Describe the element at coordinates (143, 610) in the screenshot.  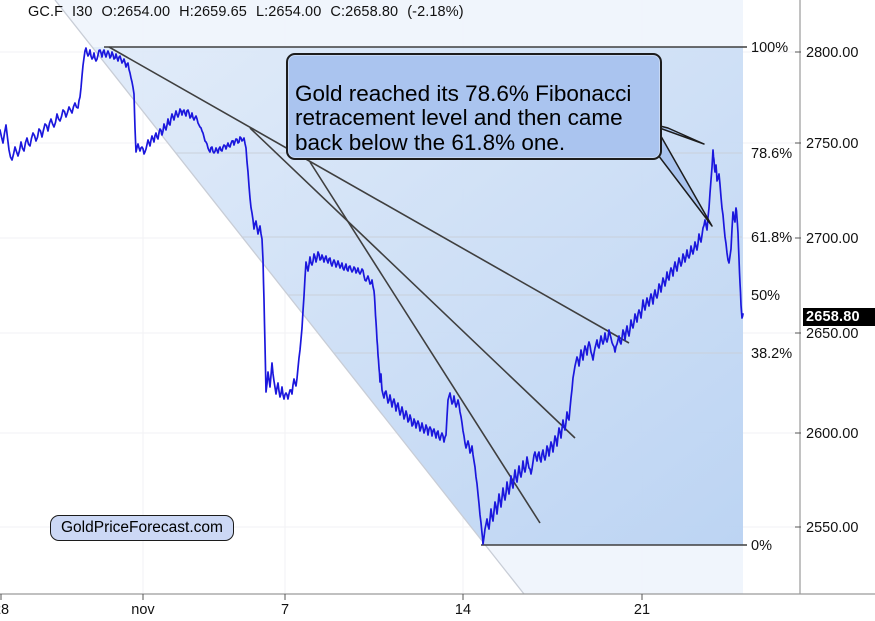
I see `x-axis-label: nov` at that location.